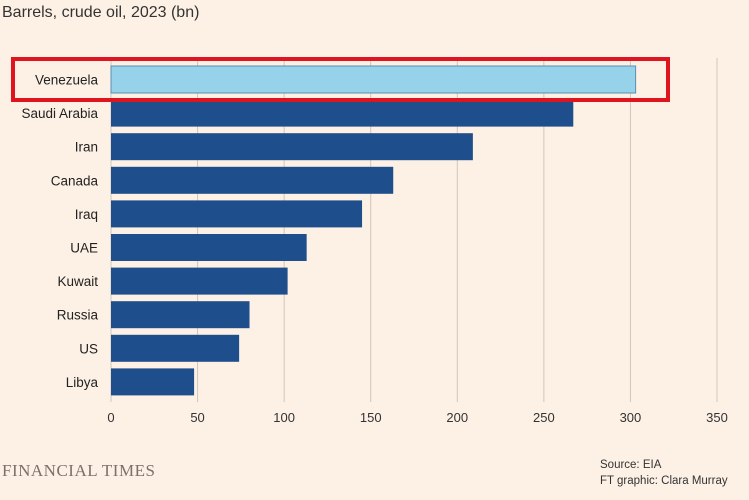  Describe the element at coordinates (86, 214) in the screenshot. I see `category-label: Iraq` at that location.